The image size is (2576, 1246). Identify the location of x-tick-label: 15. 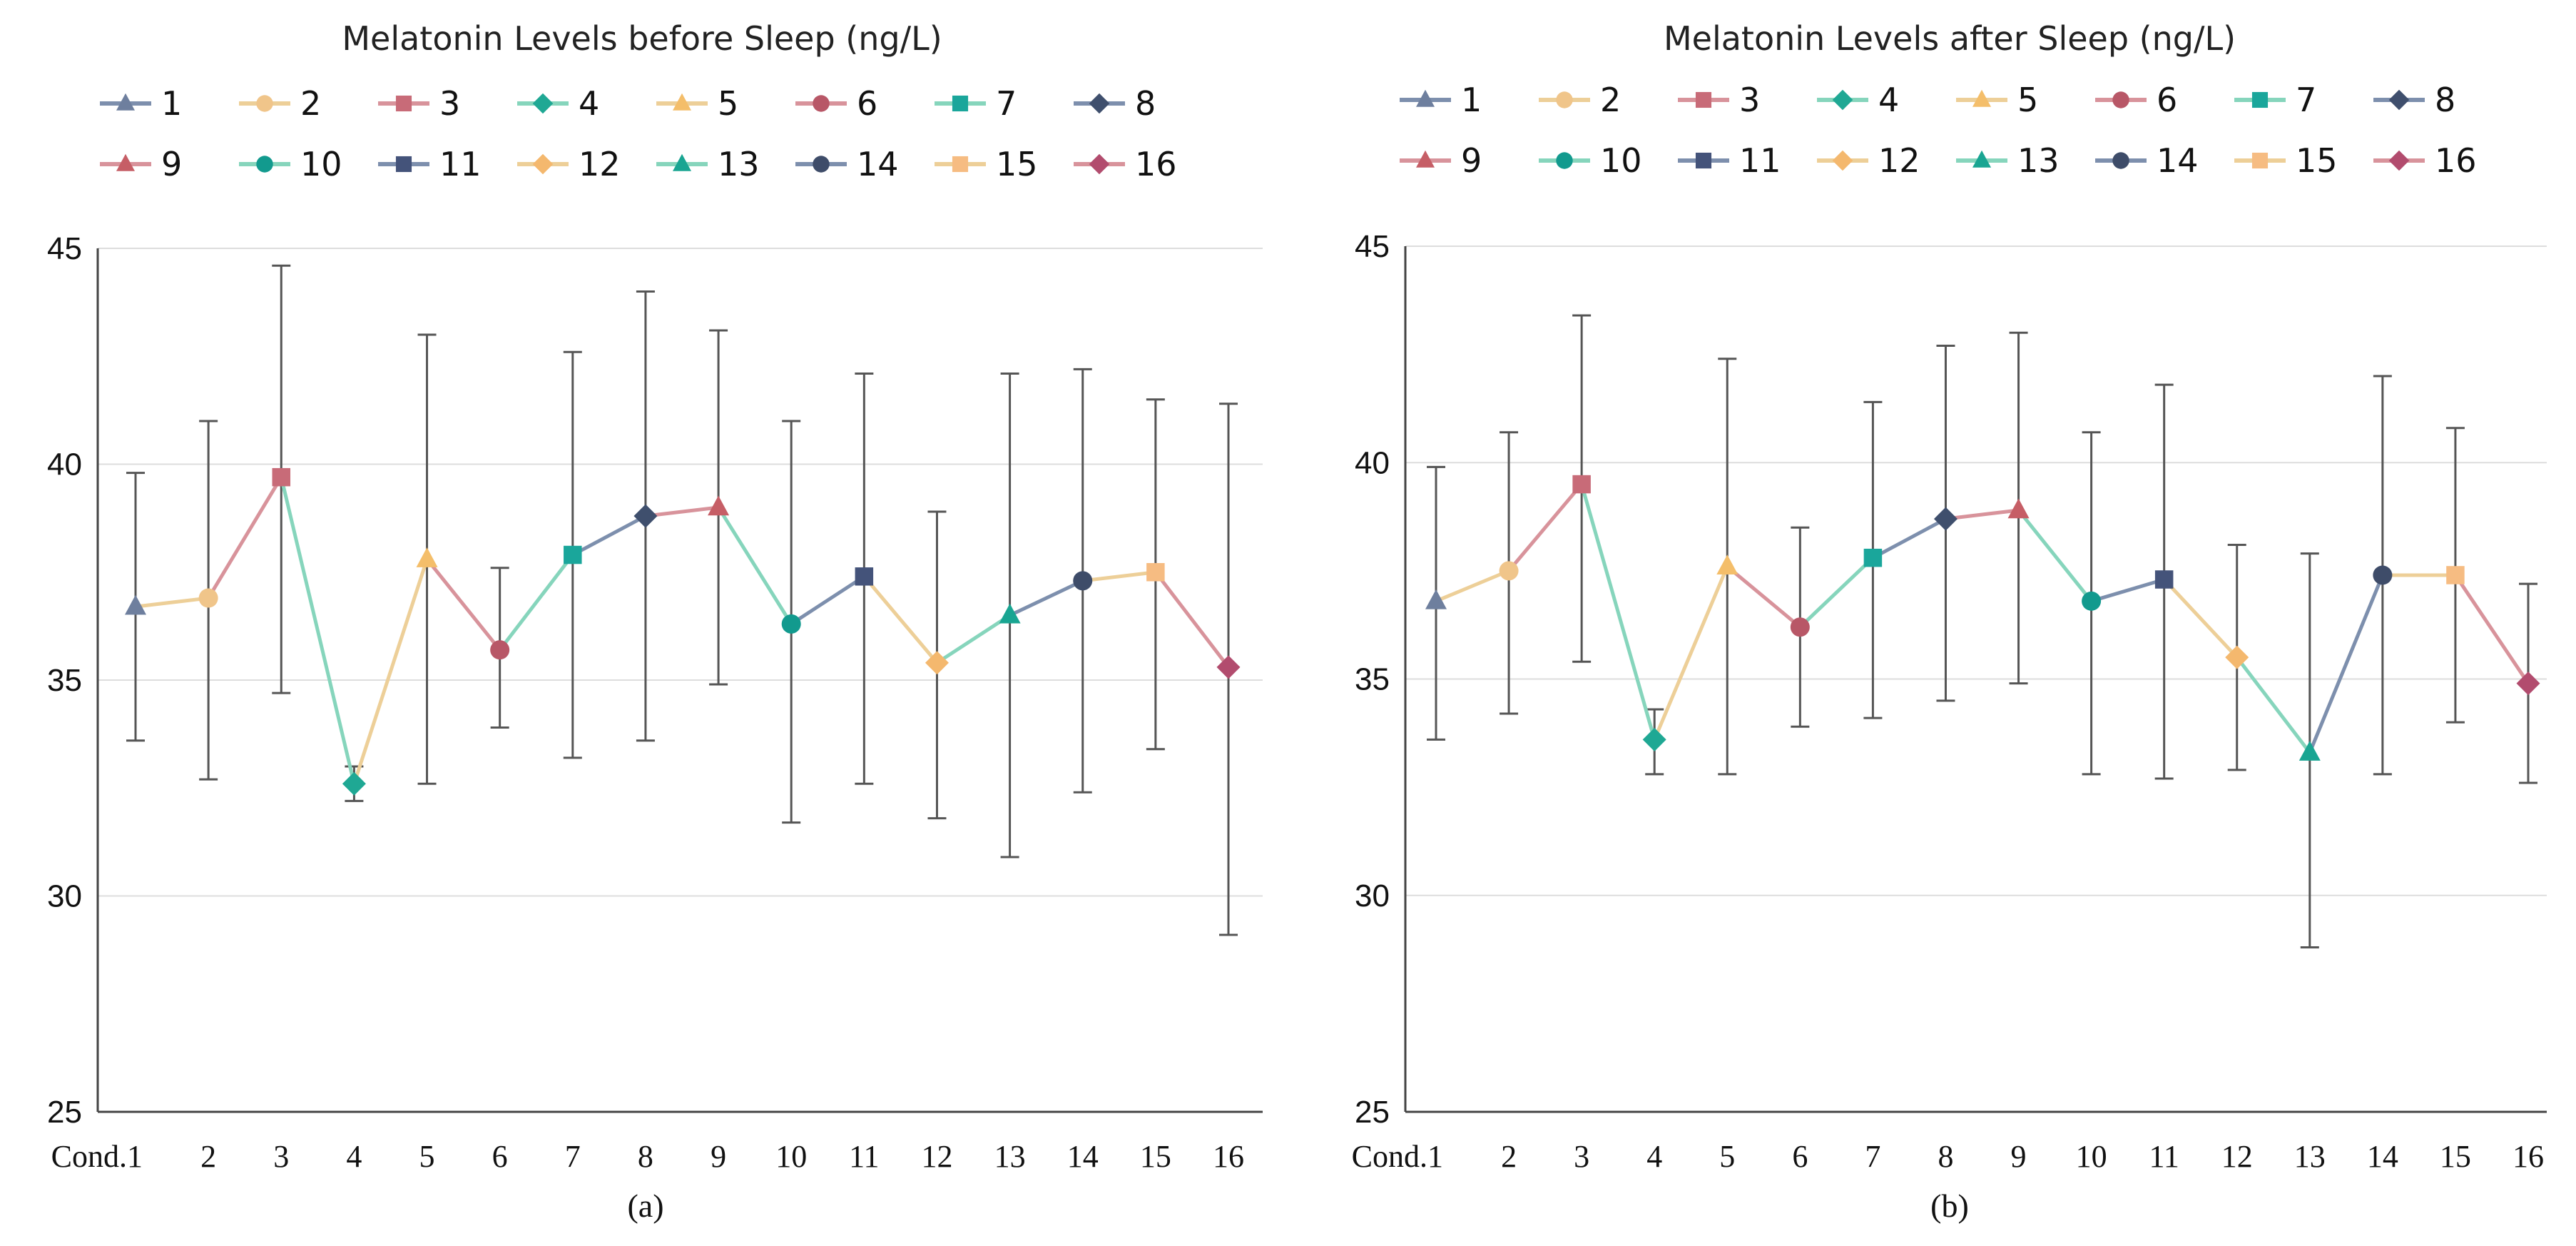
(1155, 1156).